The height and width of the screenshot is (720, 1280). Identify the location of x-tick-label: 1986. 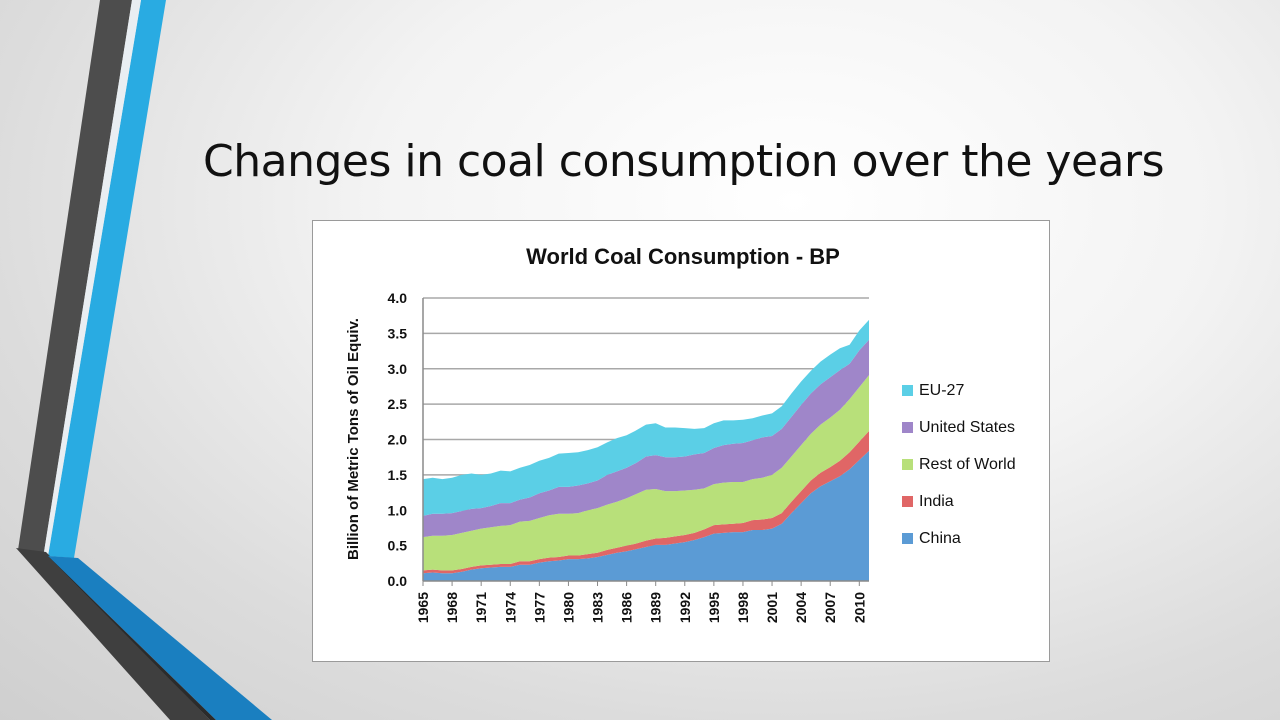
(627, 607).